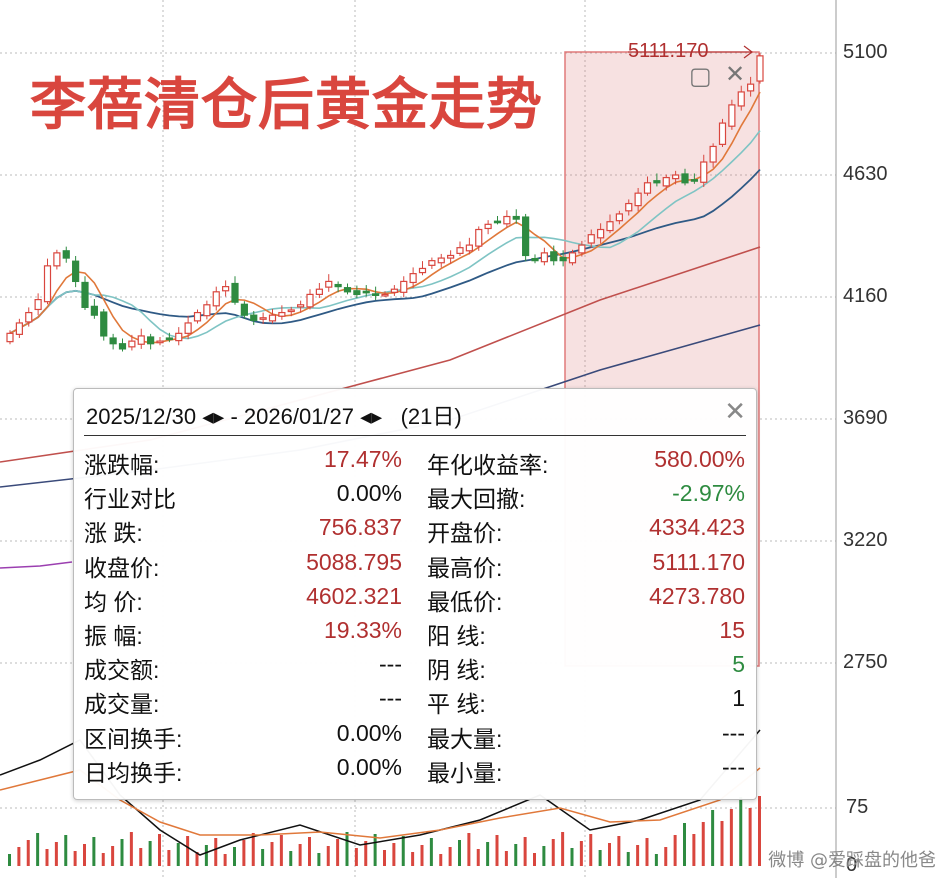 Image resolution: width=946 pixels, height=878 pixels. Describe the element at coordinates (130, 499) in the screenshot. I see `stat-label: 行业对比` at that location.